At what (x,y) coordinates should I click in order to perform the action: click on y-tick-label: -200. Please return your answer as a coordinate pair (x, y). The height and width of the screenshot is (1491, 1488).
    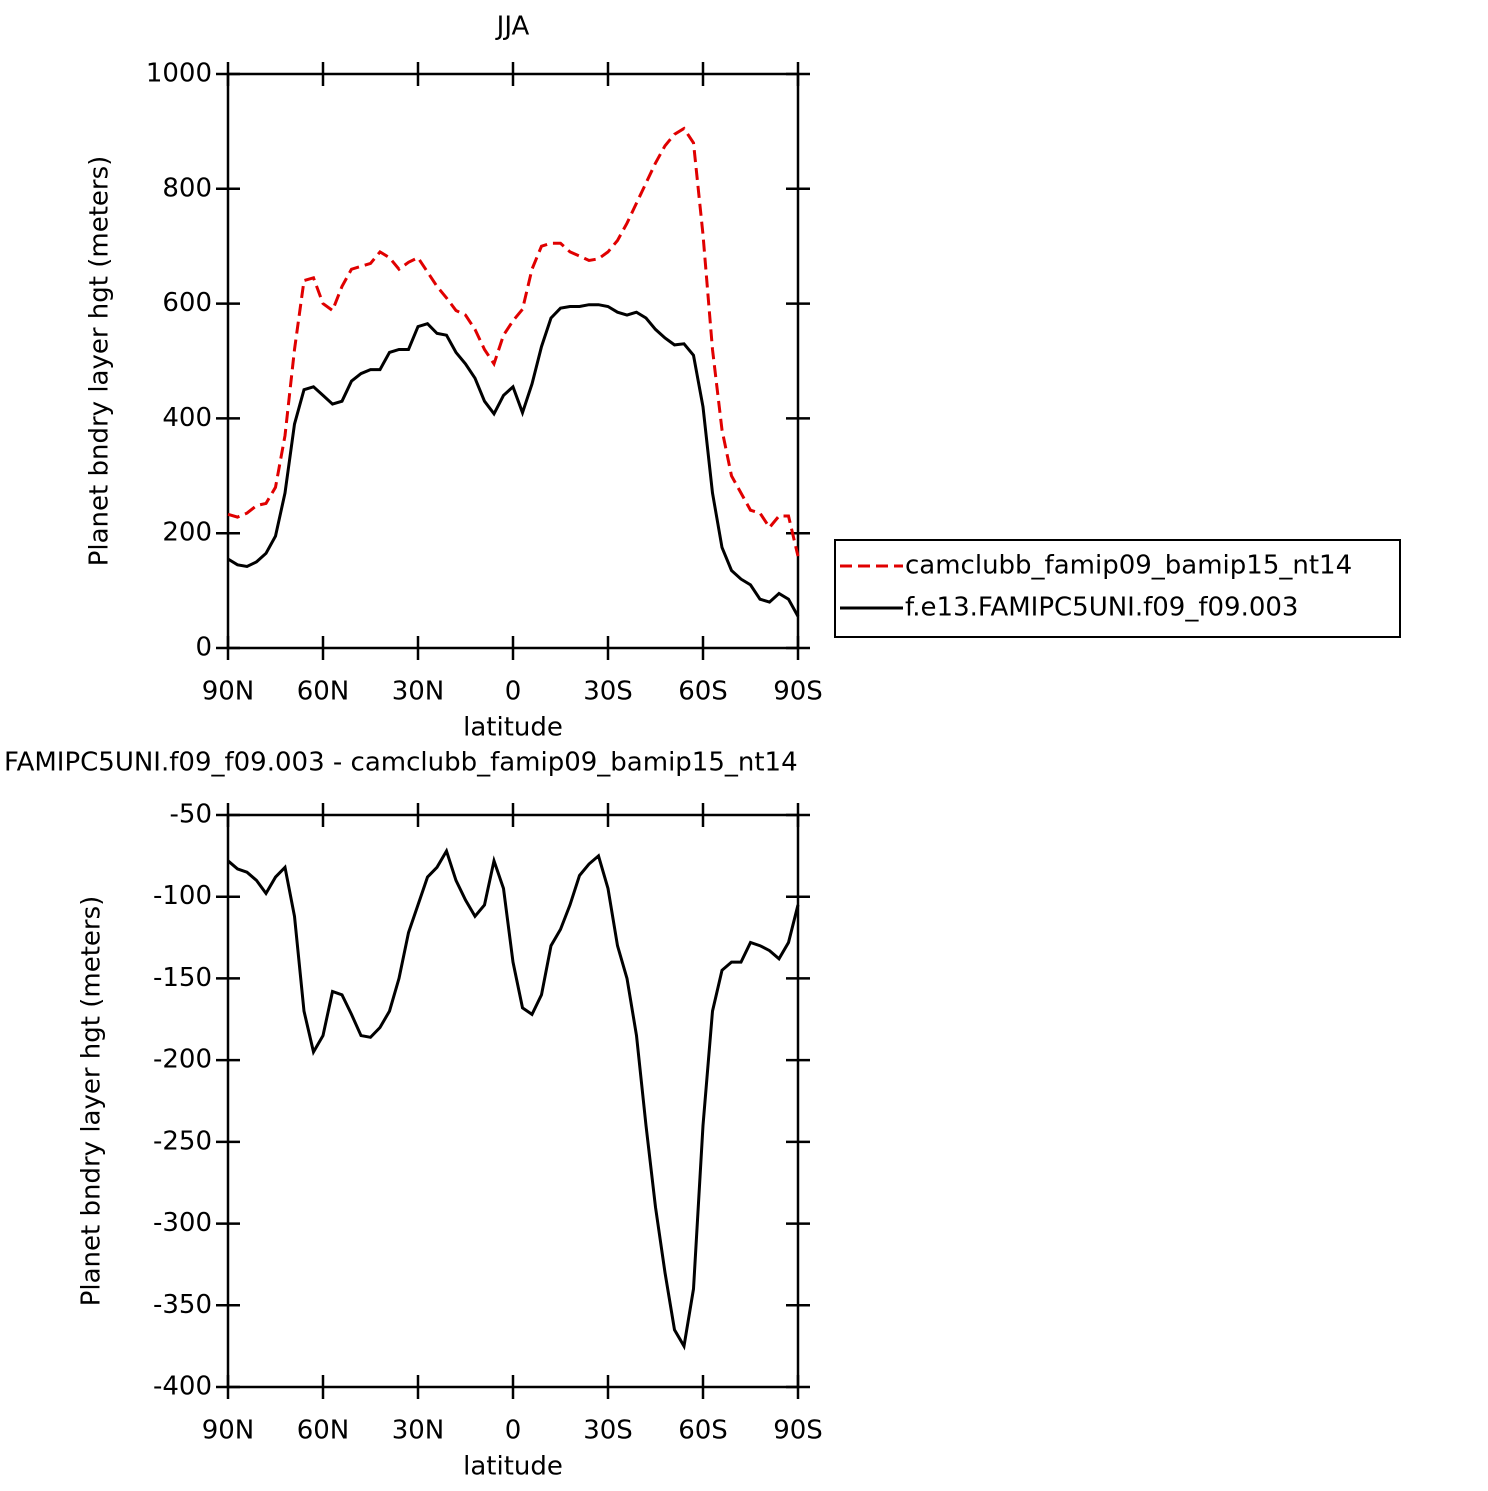
    Looking at the image, I should click on (182, 1060).